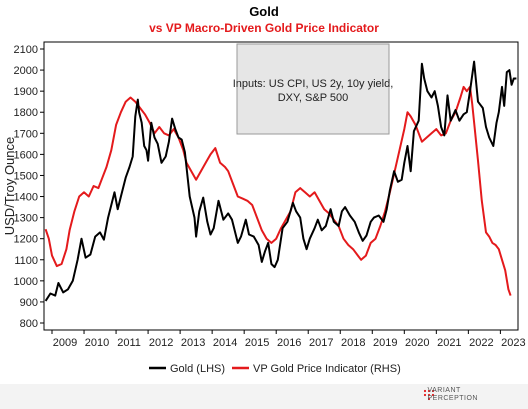  Describe the element at coordinates (449, 343) in the screenshot. I see `x-tick-label: 2021` at that location.